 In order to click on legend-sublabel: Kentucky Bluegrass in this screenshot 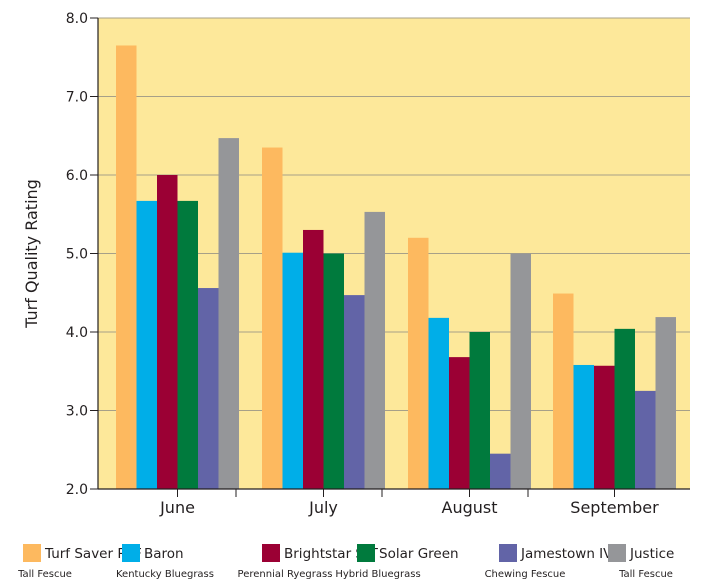, I will do `click(165, 574)`.